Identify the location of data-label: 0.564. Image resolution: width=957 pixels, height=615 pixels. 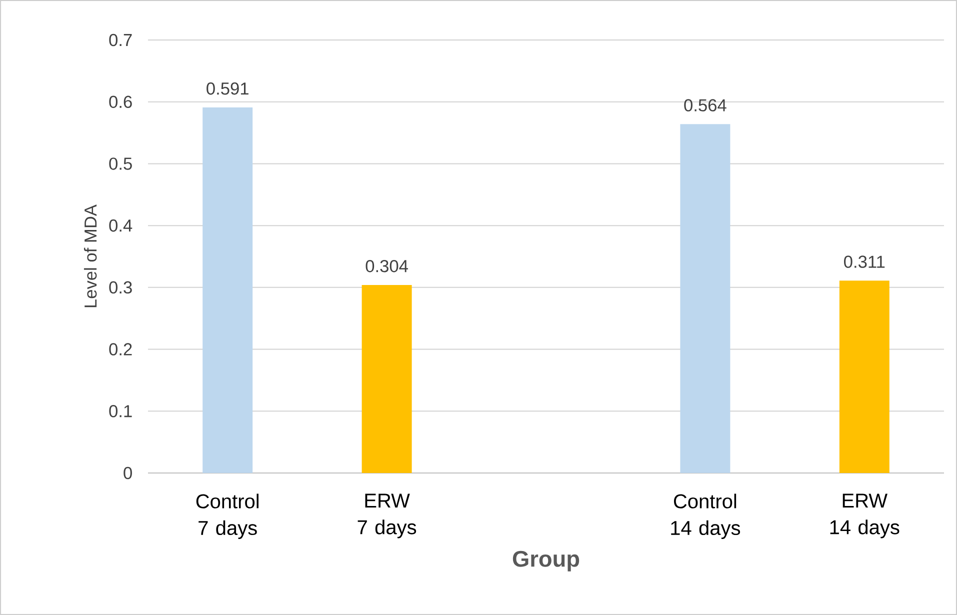
(705, 105).